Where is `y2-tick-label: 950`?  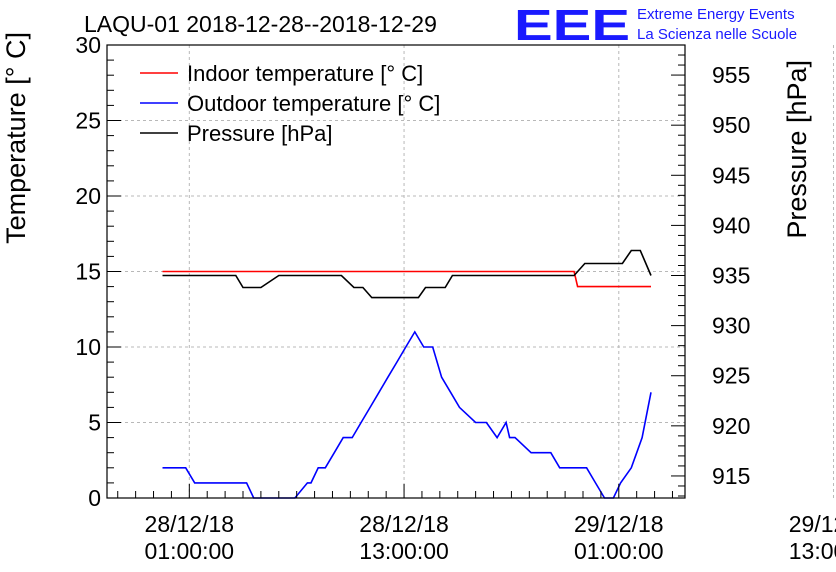
y2-tick-label: 950 is located at coordinates (731, 125).